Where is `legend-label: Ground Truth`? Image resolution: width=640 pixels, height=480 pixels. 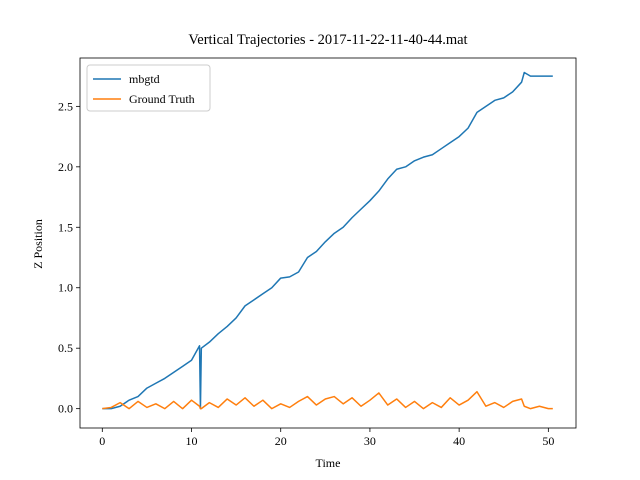 legend-label: Ground Truth is located at coordinates (162, 99).